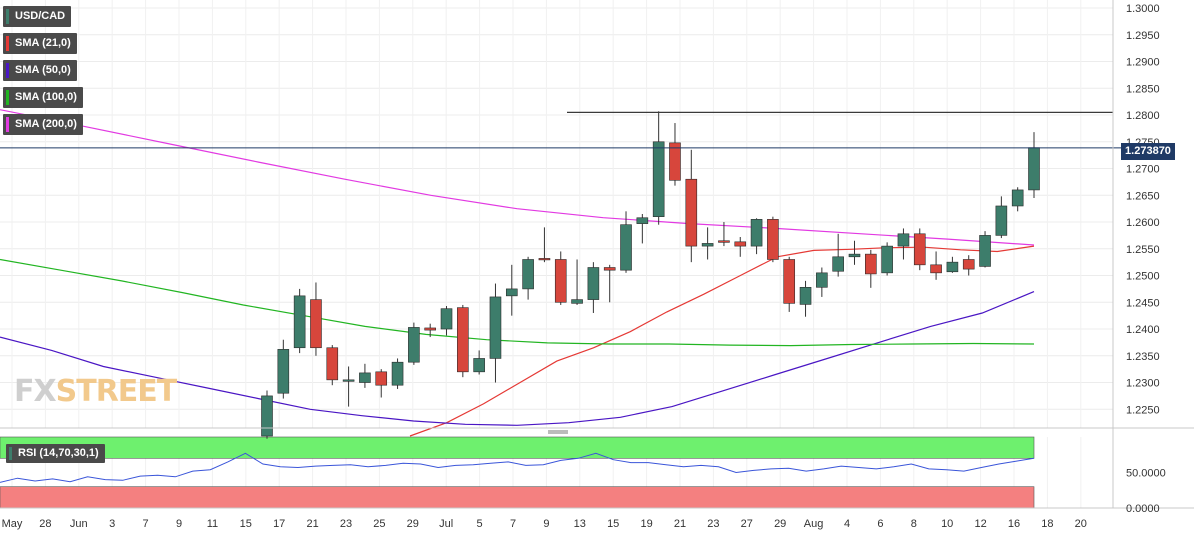 The width and height of the screenshot is (1194, 540). Describe the element at coordinates (146, 524) in the screenshot. I see `time-tick-label: 7` at that location.